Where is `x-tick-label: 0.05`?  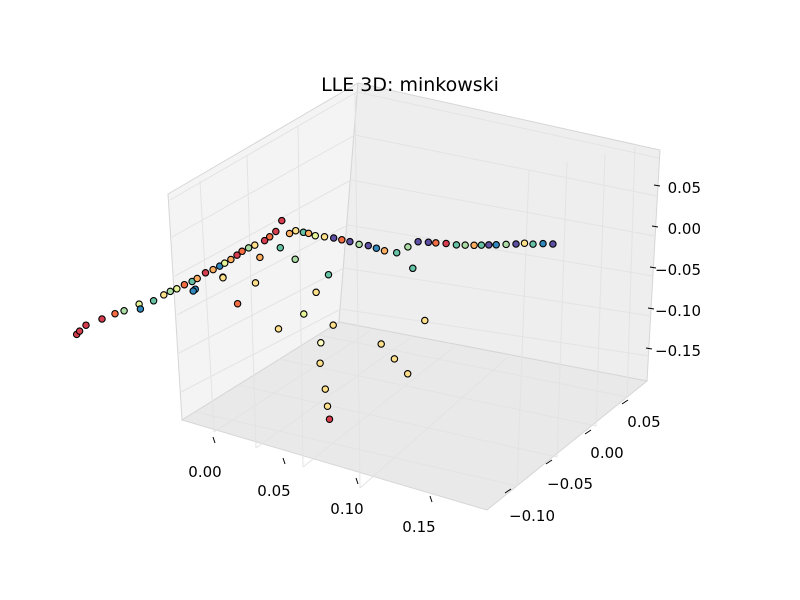 x-tick-label: 0.05 is located at coordinates (273, 491).